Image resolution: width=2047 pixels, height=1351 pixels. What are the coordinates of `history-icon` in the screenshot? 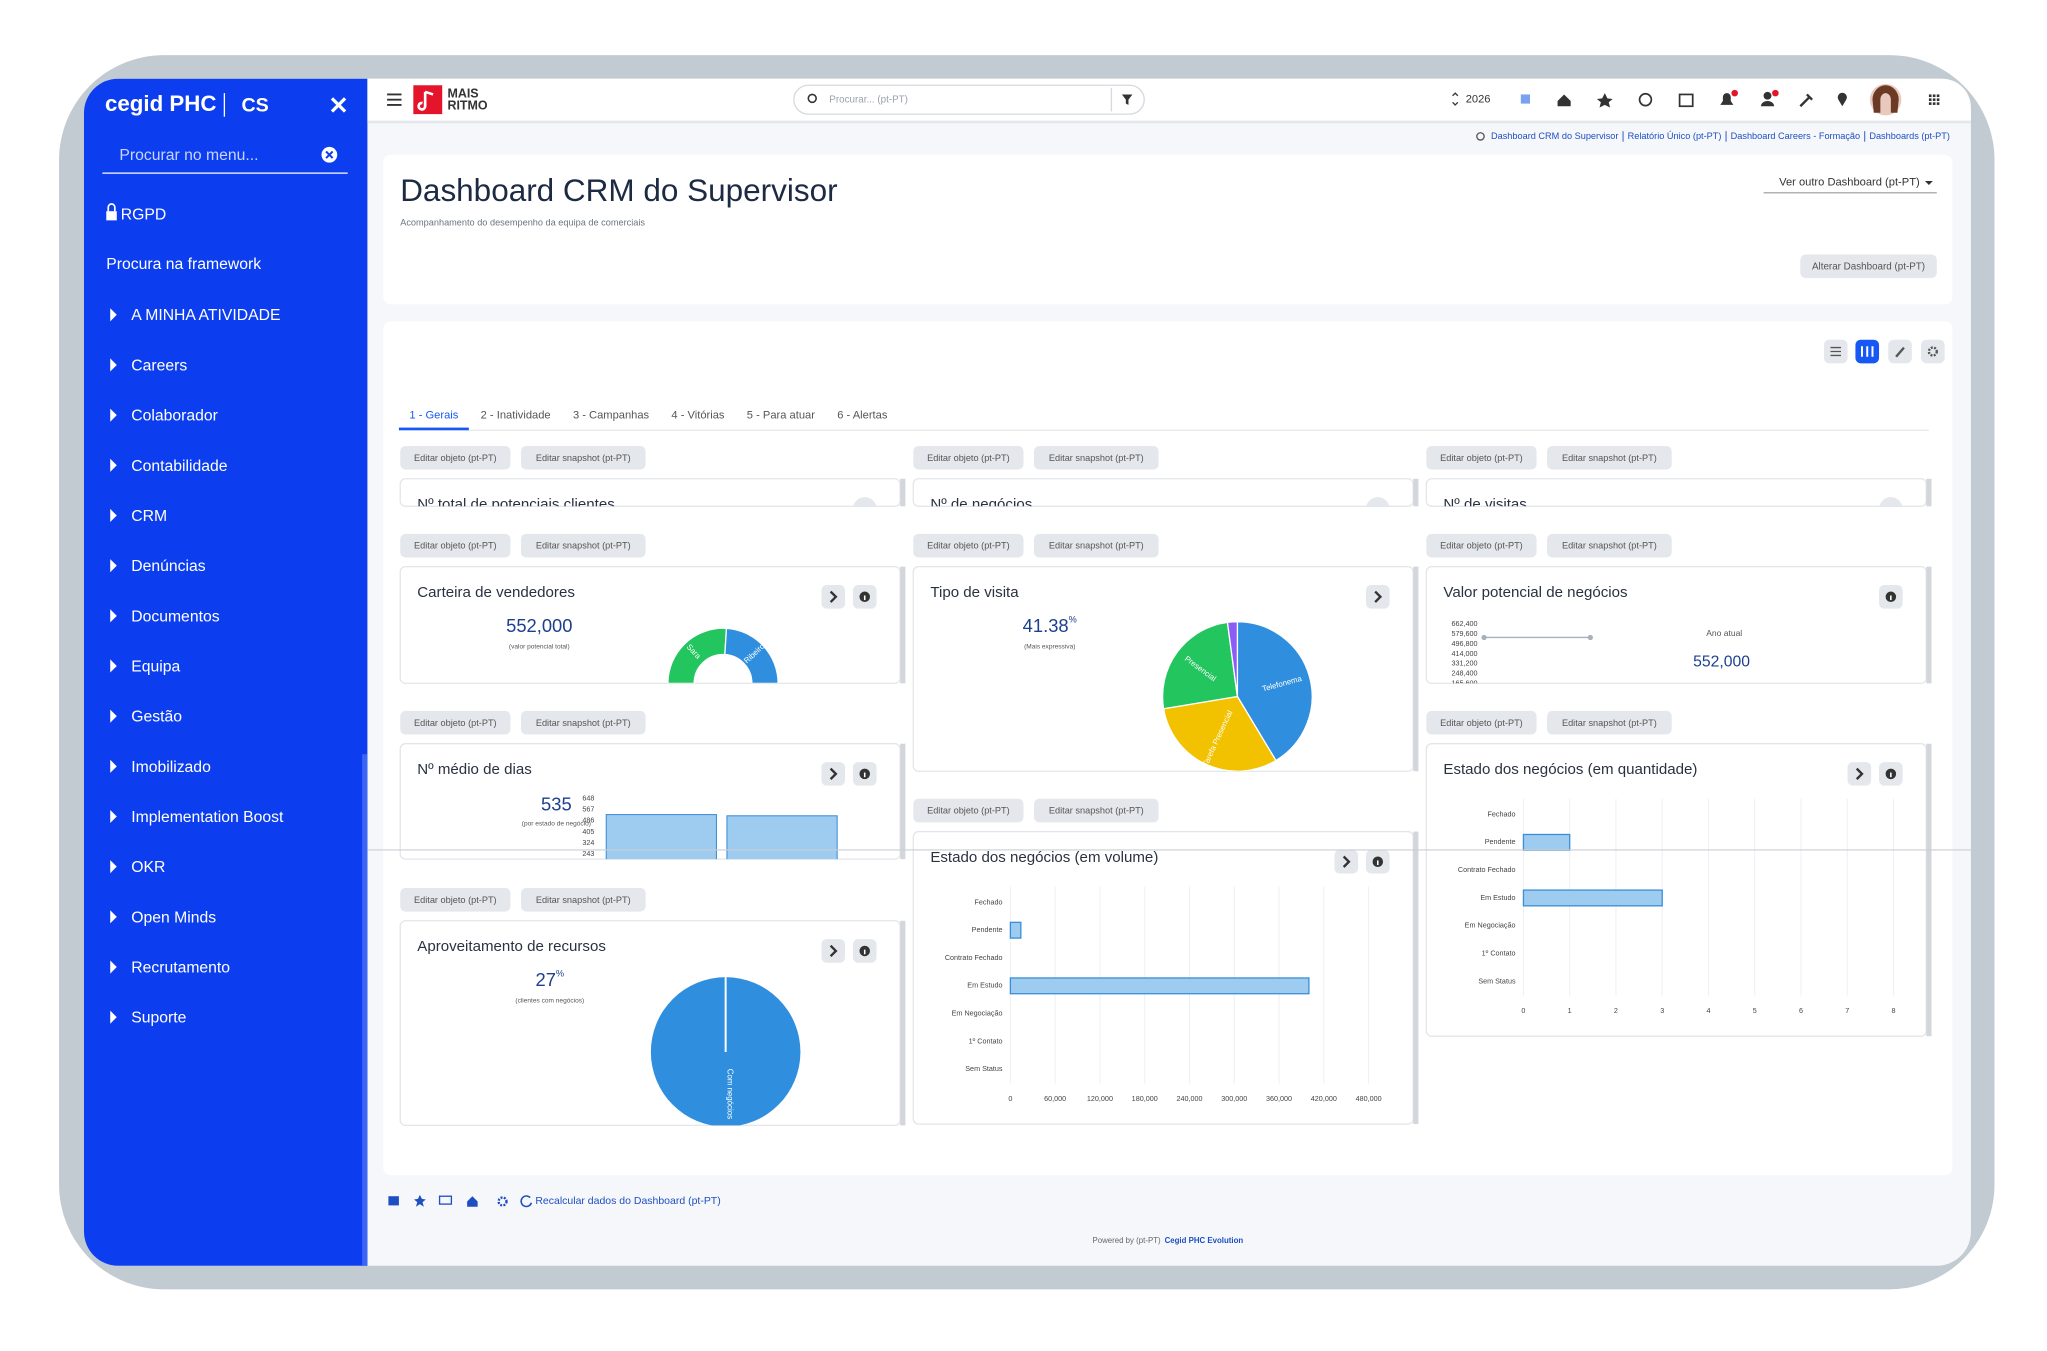 It's located at (1645, 99).